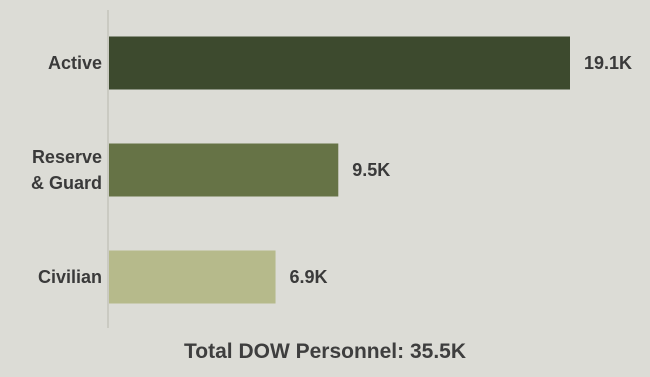  I want to click on category-label: Reserve & Guard, so click(66, 170).